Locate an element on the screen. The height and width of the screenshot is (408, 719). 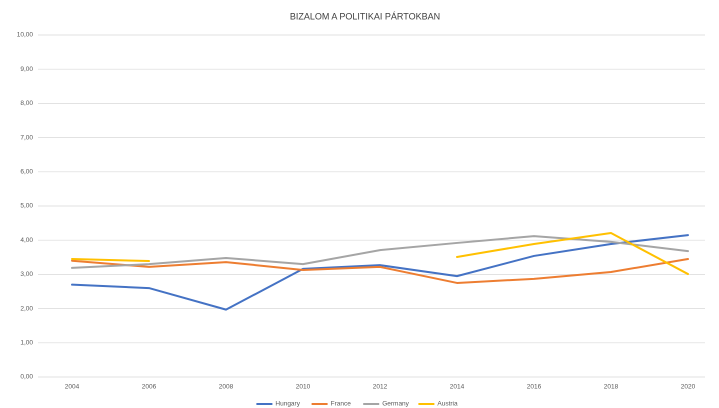
y-tick-label: 5,00 is located at coordinates (26, 206).